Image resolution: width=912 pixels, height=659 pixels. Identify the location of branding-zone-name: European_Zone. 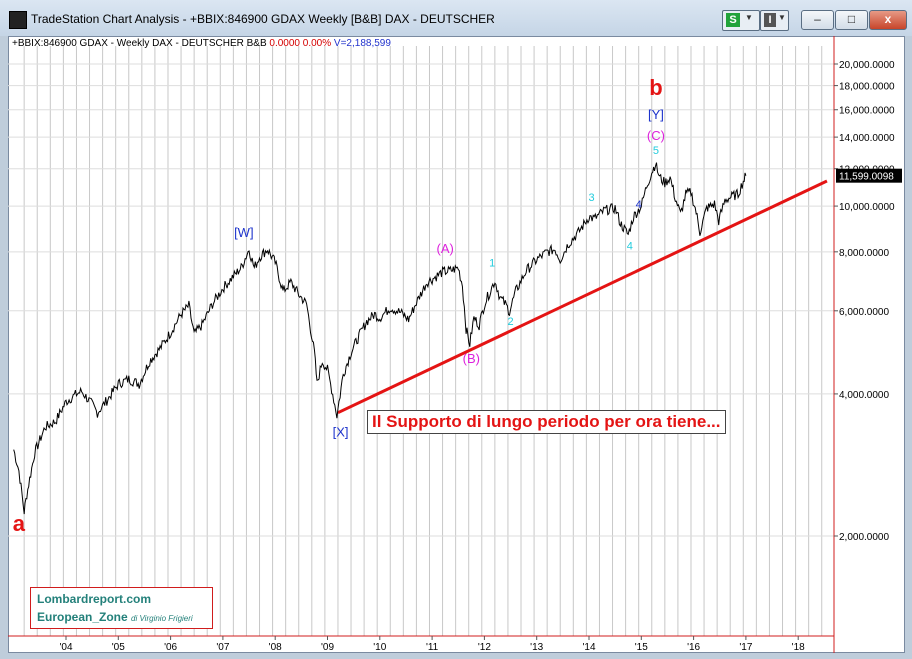
(82, 617).